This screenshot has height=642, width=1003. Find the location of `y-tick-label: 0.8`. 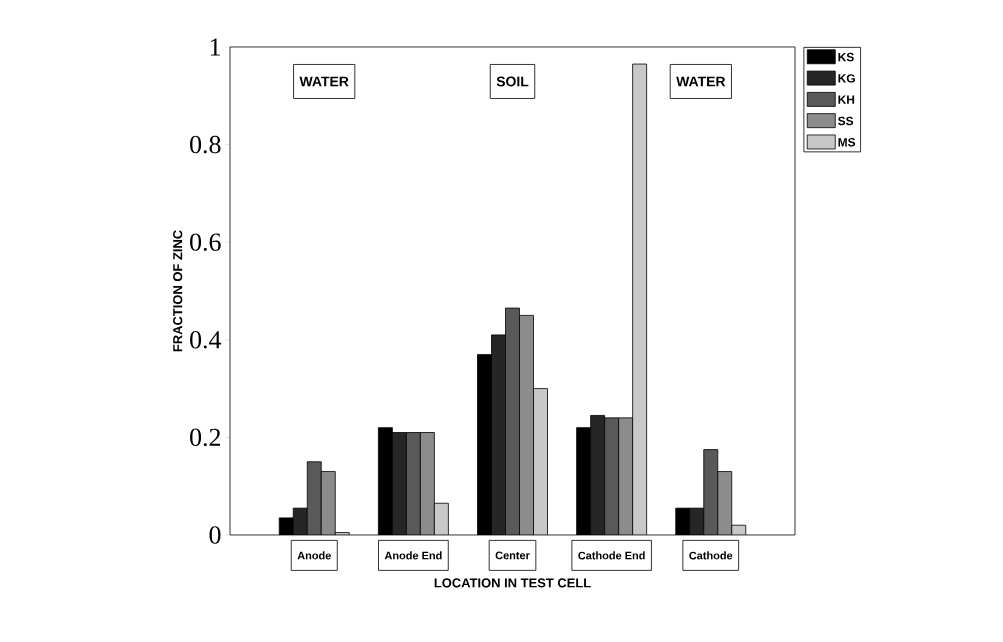

y-tick-label: 0.8 is located at coordinates (205, 144).